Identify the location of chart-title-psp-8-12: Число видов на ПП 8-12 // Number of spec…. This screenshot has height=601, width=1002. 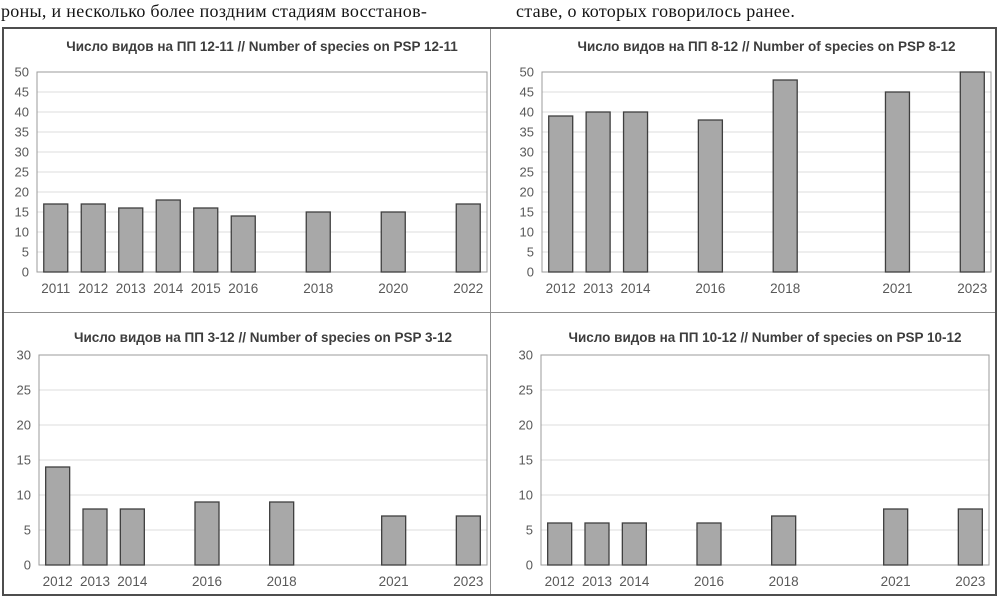
(766, 46).